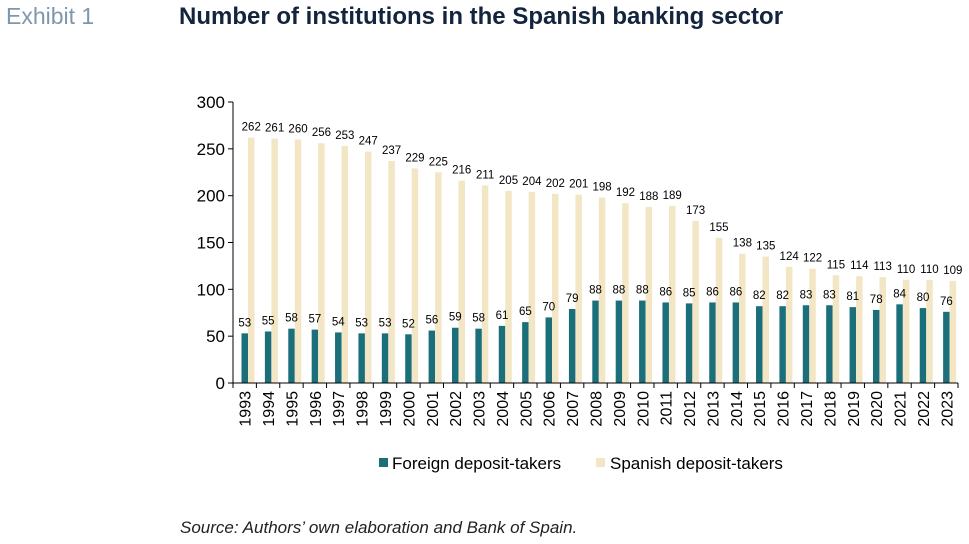 The width and height of the screenshot is (969, 544). What do you see at coordinates (578, 288) in the screenshot?
I see `bar-spanish-2007` at bounding box center [578, 288].